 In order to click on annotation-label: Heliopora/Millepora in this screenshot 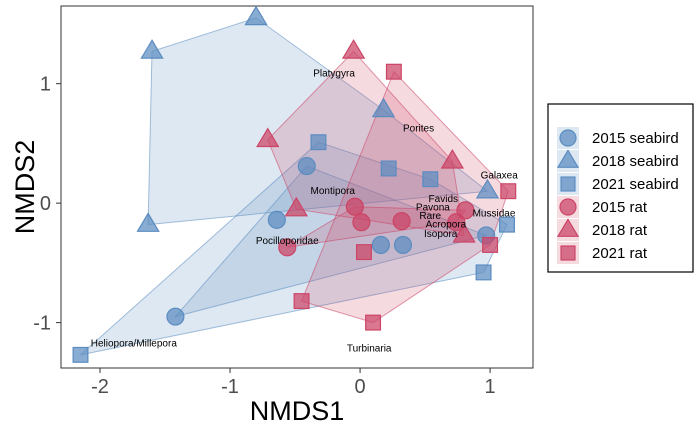, I will do `click(134, 344)`.